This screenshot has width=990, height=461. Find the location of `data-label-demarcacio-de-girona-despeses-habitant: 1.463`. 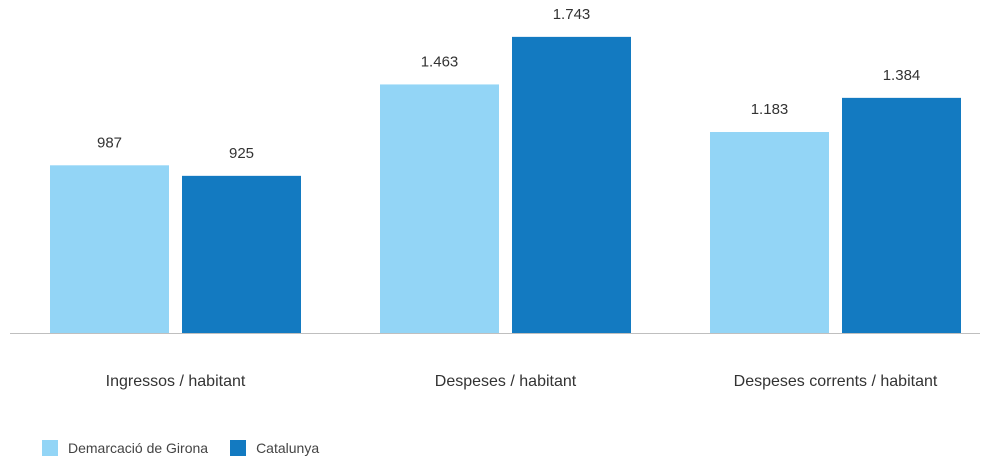

data-label-demarcacio-de-girona-despeses-habitant: 1.463 is located at coordinates (440, 61).